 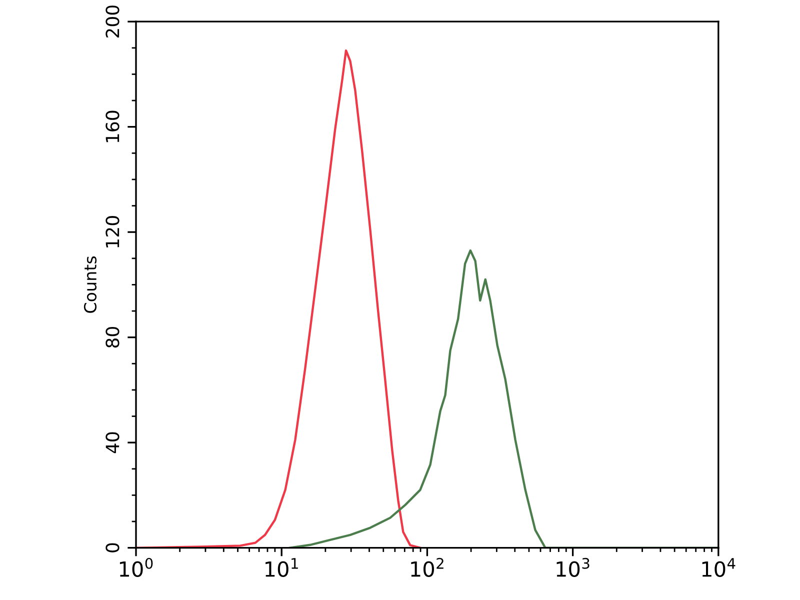 What do you see at coordinates (282, 567) in the screenshot?
I see `x-tick-label: 10$^{1}$` at bounding box center [282, 567].